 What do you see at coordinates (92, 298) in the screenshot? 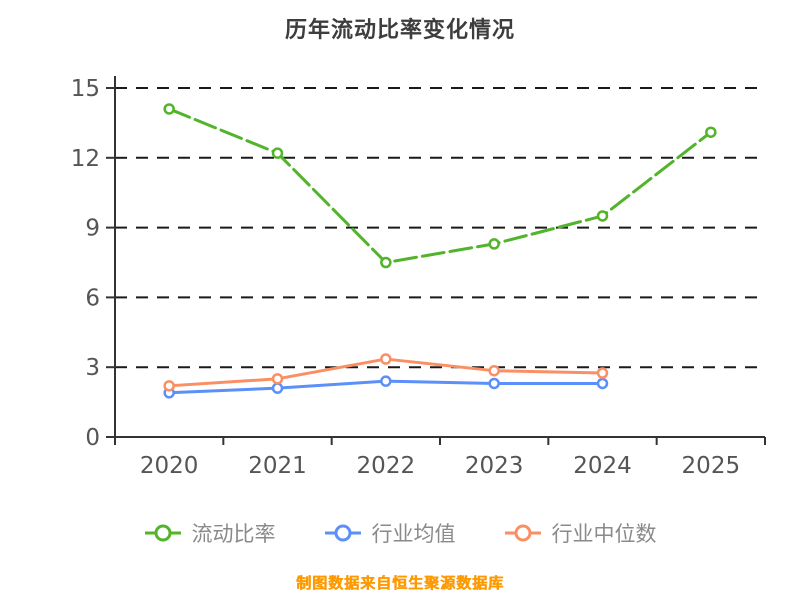
I see `svg-text: 6` at bounding box center [92, 298].